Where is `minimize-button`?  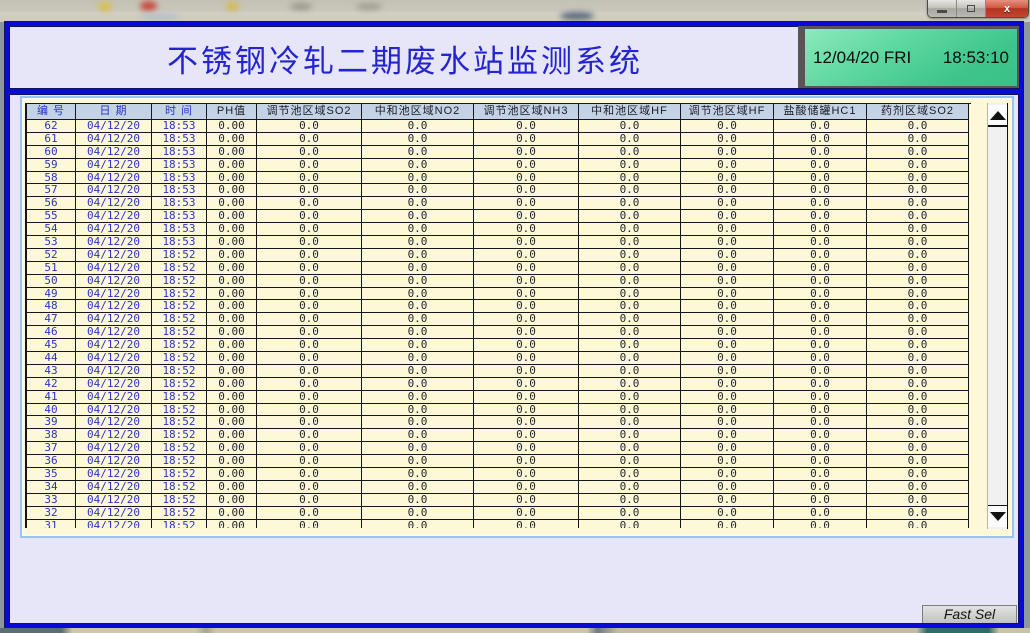
minimize-button is located at coordinates (942, 8).